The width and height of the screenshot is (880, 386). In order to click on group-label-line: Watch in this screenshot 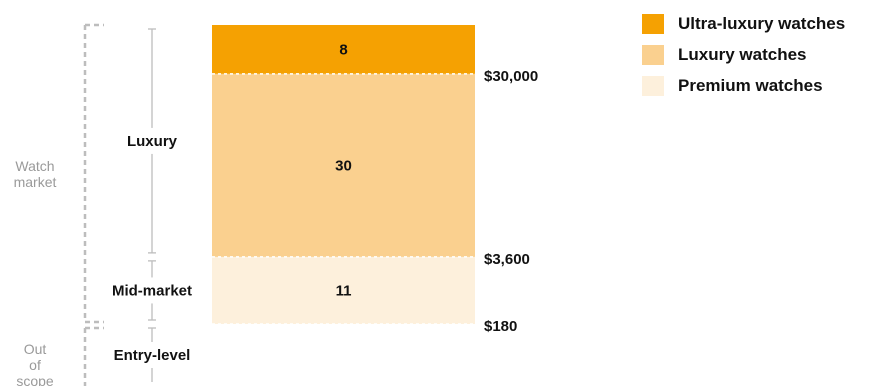, I will do `click(34, 166)`.